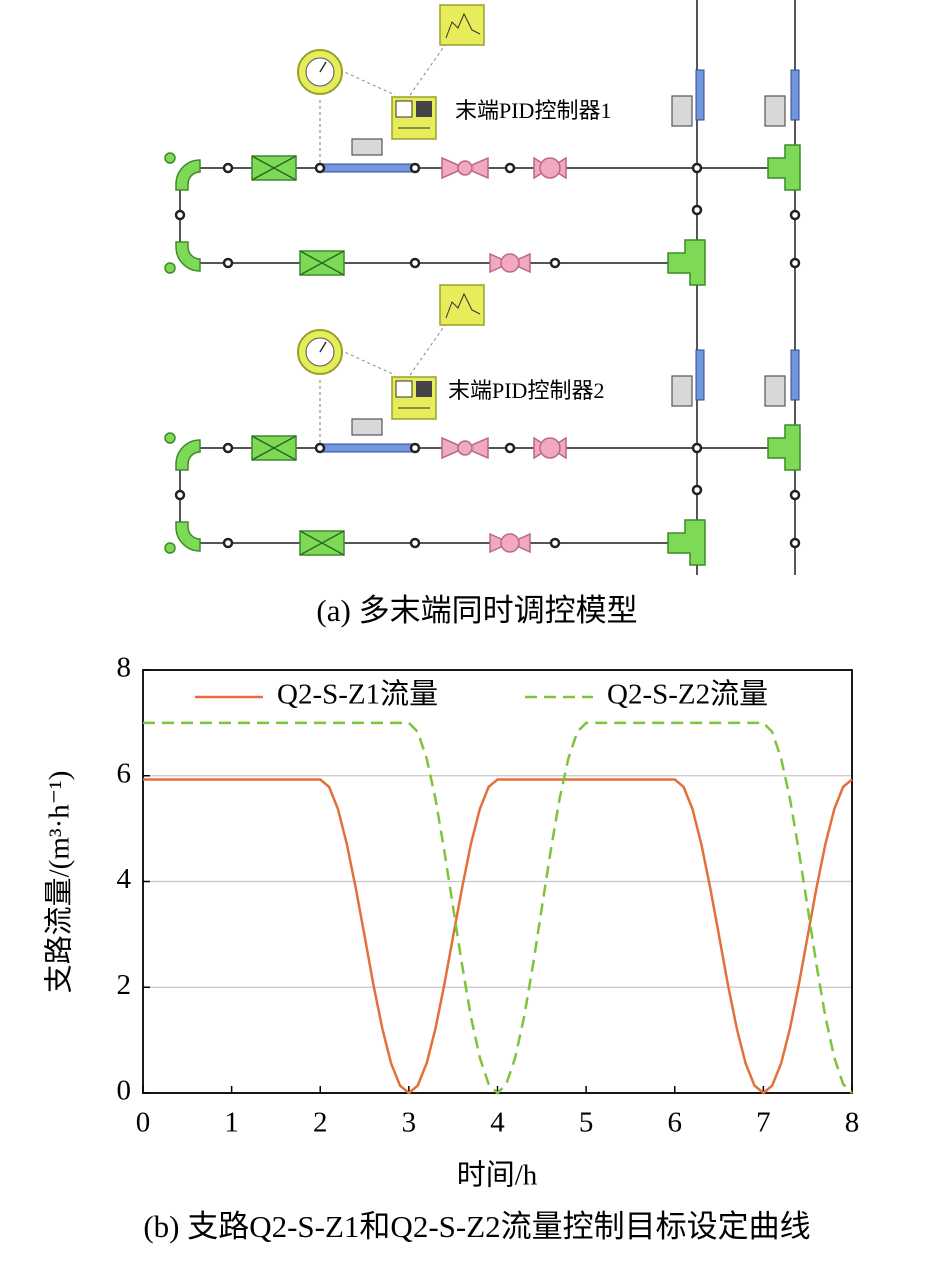 The width and height of the screenshot is (945, 1261). What do you see at coordinates (675, 1123) in the screenshot?
I see `x-tick-label: 6` at bounding box center [675, 1123].